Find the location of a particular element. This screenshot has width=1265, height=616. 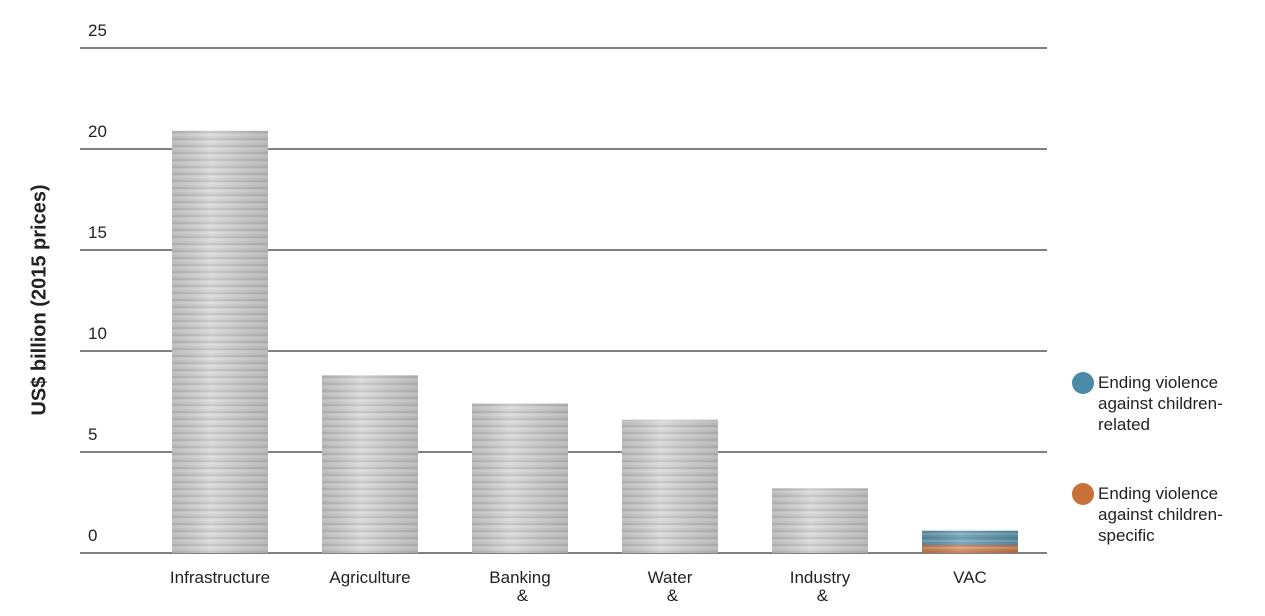

y-tick-label: 0 is located at coordinates (92, 535).